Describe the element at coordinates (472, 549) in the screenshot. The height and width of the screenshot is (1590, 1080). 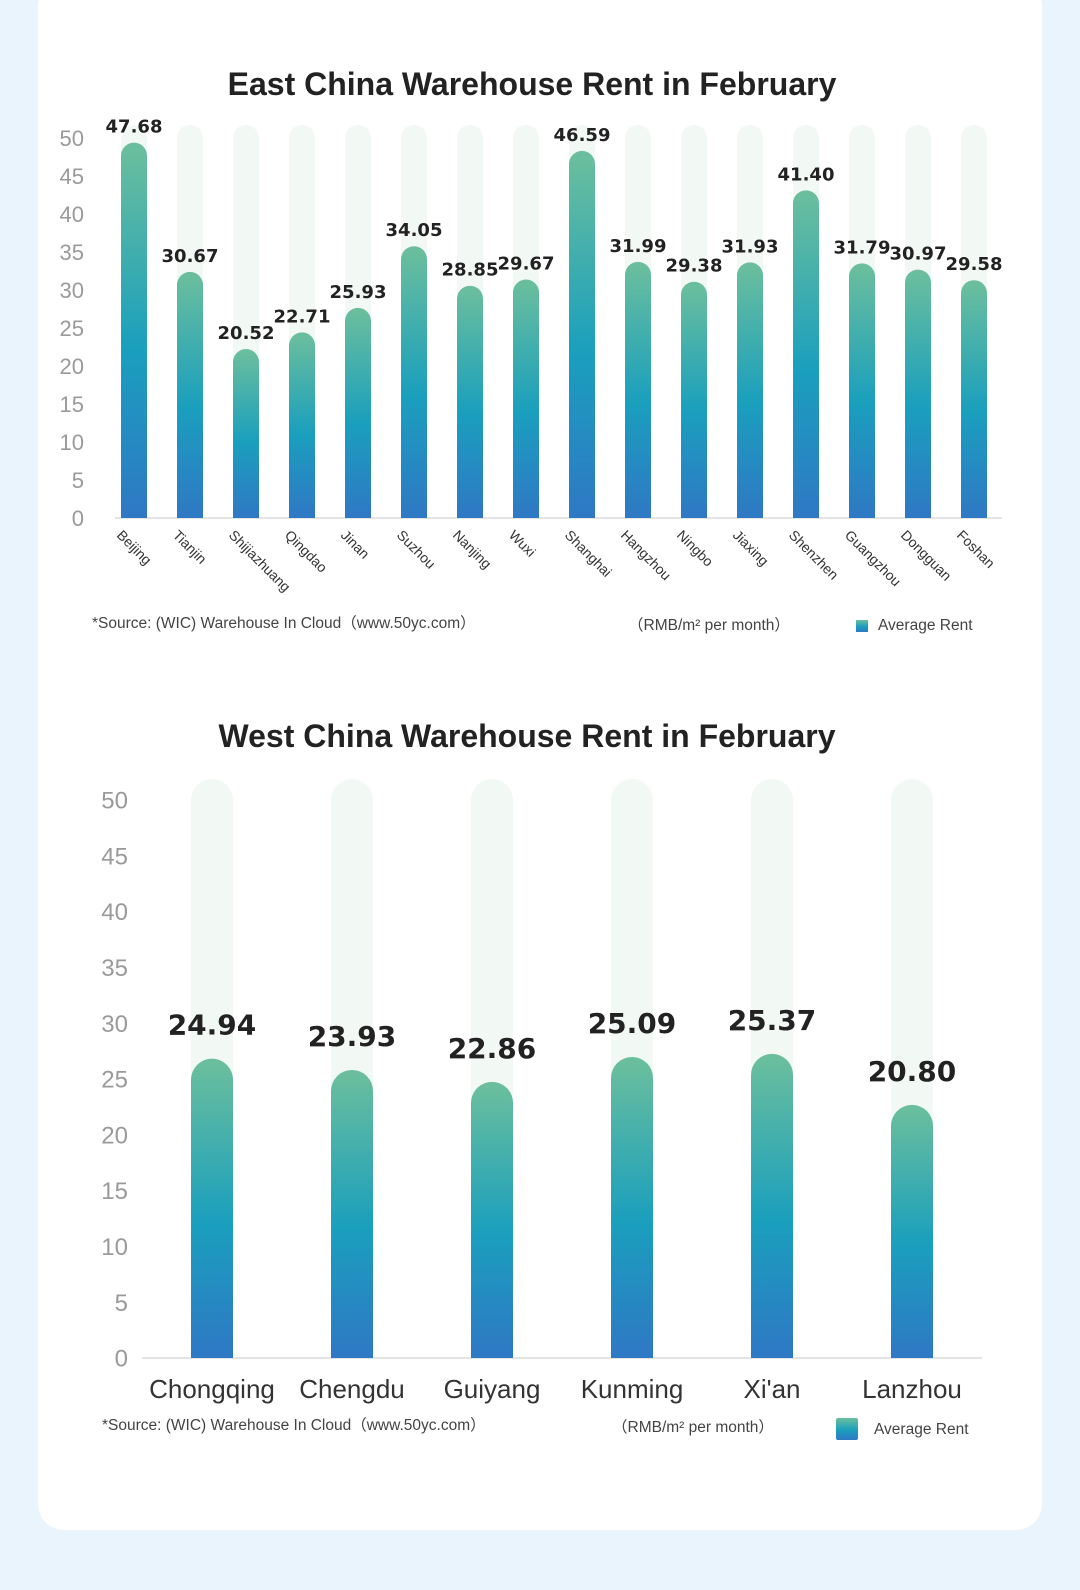
I see `category-label: Nanjing` at that location.